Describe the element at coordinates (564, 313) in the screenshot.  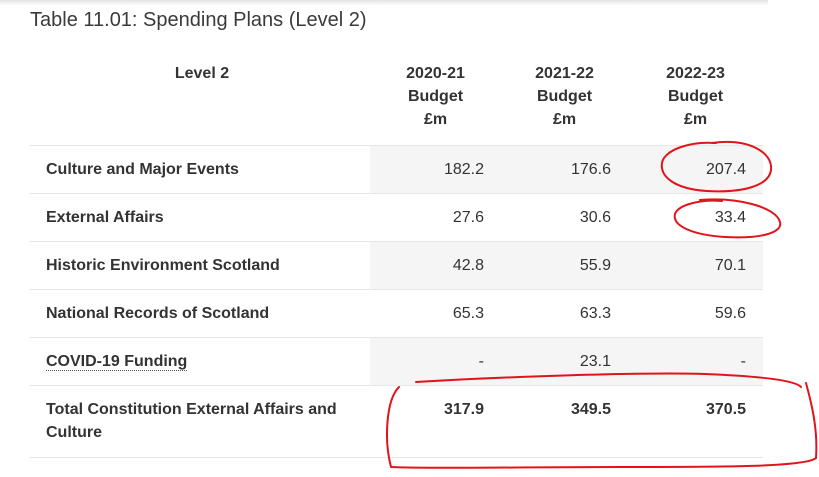
I see `cell-value: 63.3` at that location.